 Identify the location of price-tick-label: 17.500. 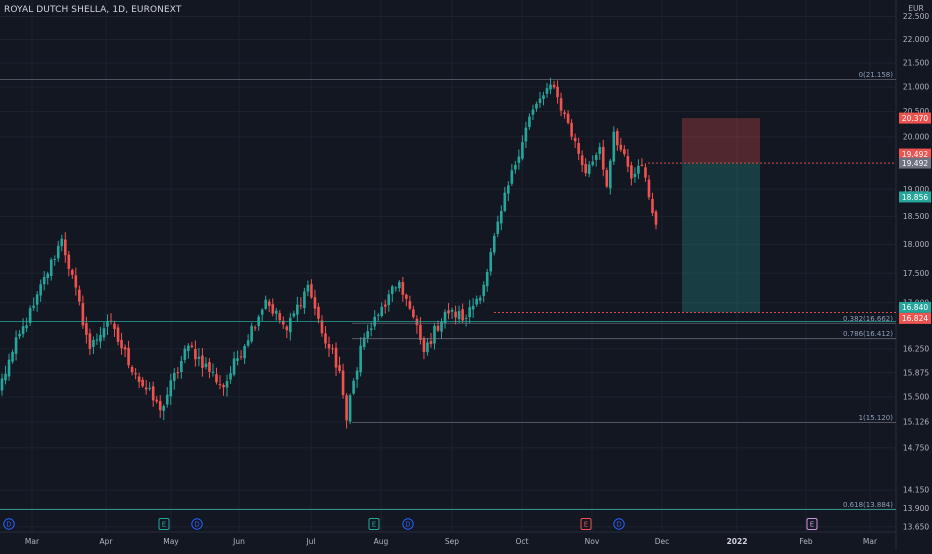
(916, 273).